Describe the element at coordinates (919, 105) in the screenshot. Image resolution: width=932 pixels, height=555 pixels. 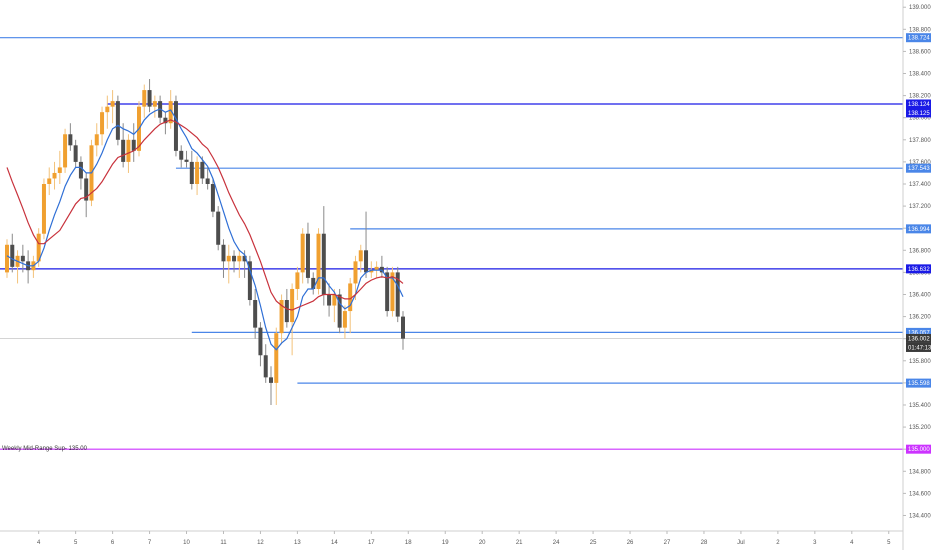
I see `level-price-tag: 138.124` at that location.